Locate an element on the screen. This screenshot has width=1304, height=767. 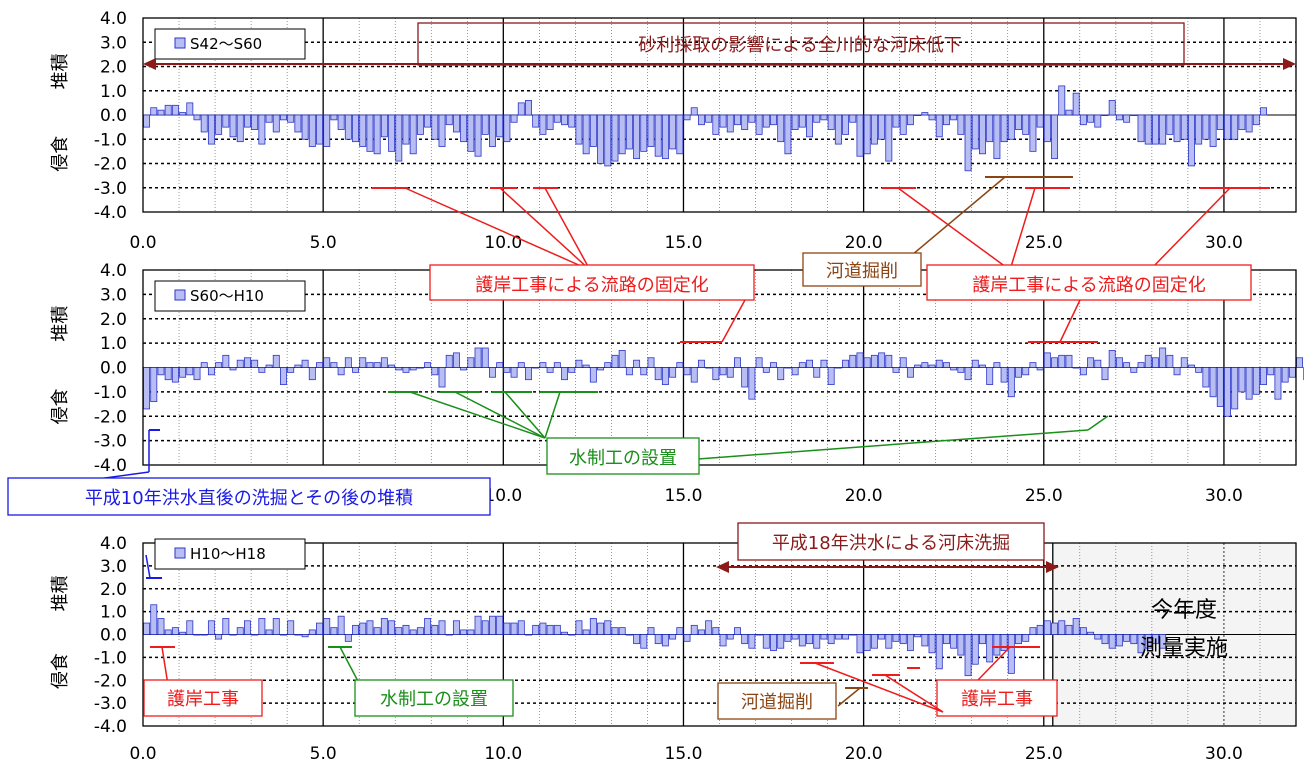
legend-label: S42～S60 is located at coordinates (226, 44).